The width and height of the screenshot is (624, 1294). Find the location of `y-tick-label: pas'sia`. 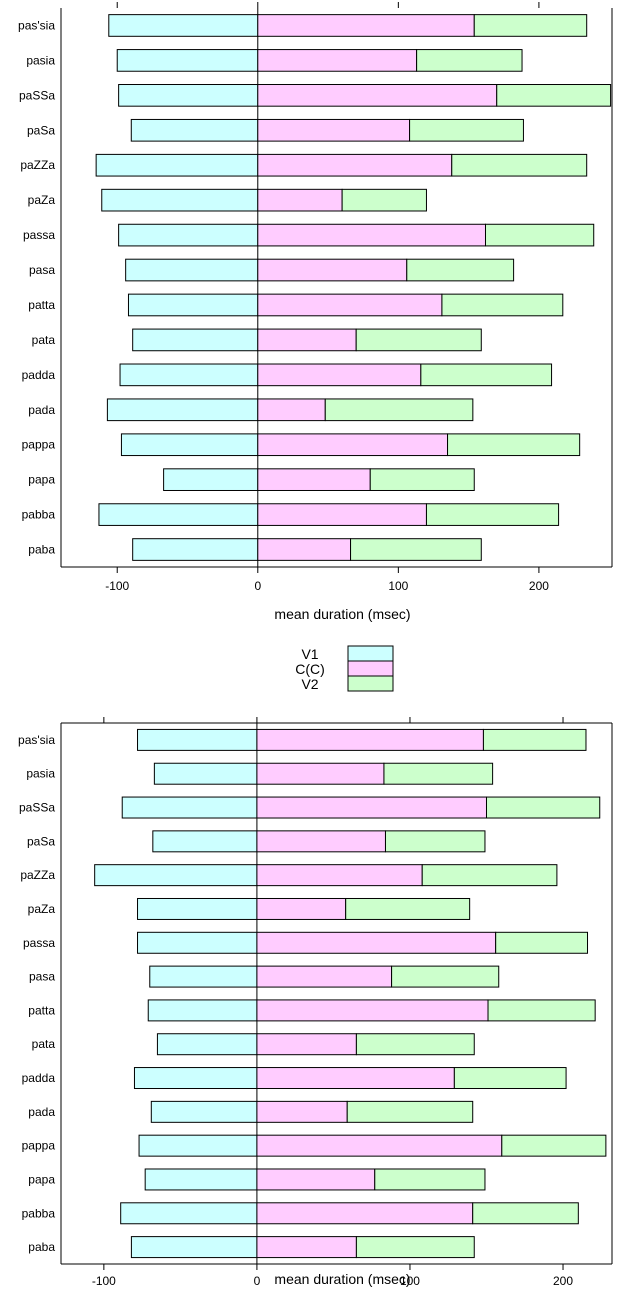

y-tick-label: pas'sia is located at coordinates (36, 25).